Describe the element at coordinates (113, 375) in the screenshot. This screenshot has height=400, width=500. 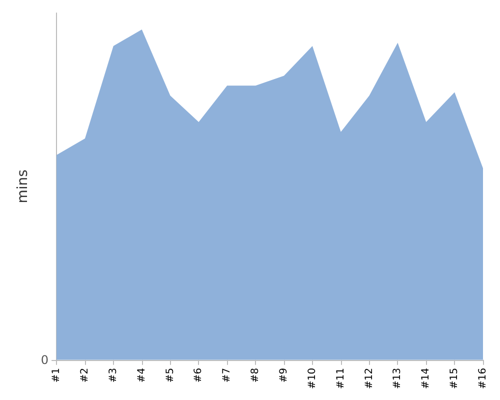
I see `x-tick-label: #3` at that location.